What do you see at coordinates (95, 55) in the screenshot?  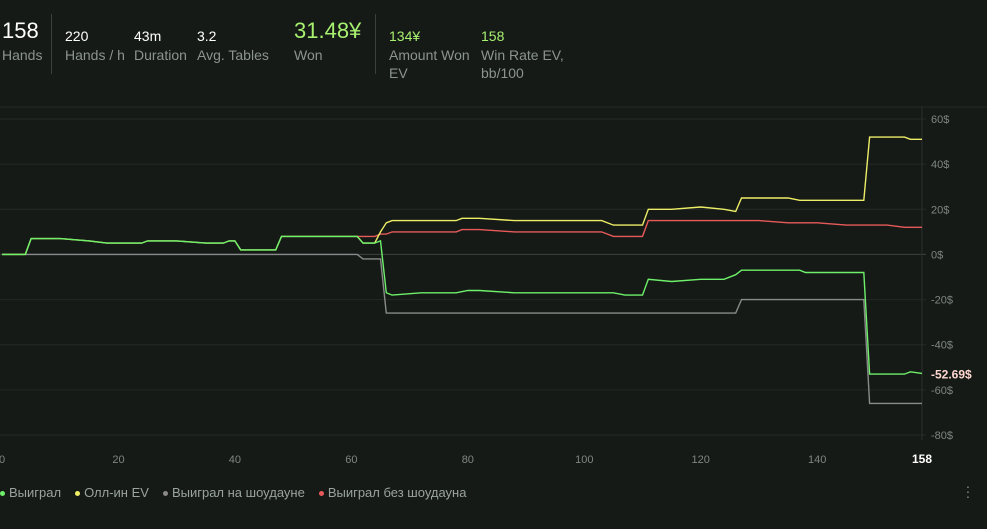 I see `stat-hands-per-hour-label: Hands / h` at bounding box center [95, 55].